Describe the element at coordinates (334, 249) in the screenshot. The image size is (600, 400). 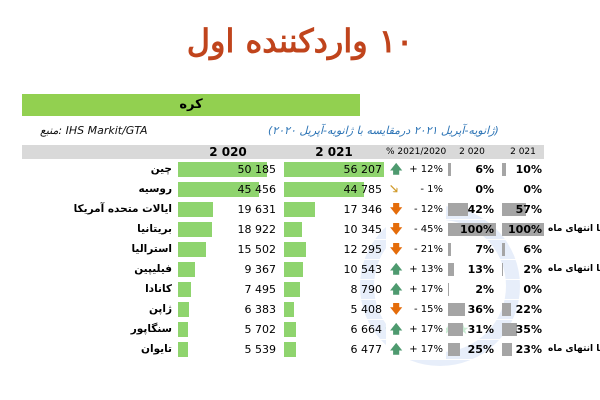
I see `value-2021-cell: 12 295` at that location.